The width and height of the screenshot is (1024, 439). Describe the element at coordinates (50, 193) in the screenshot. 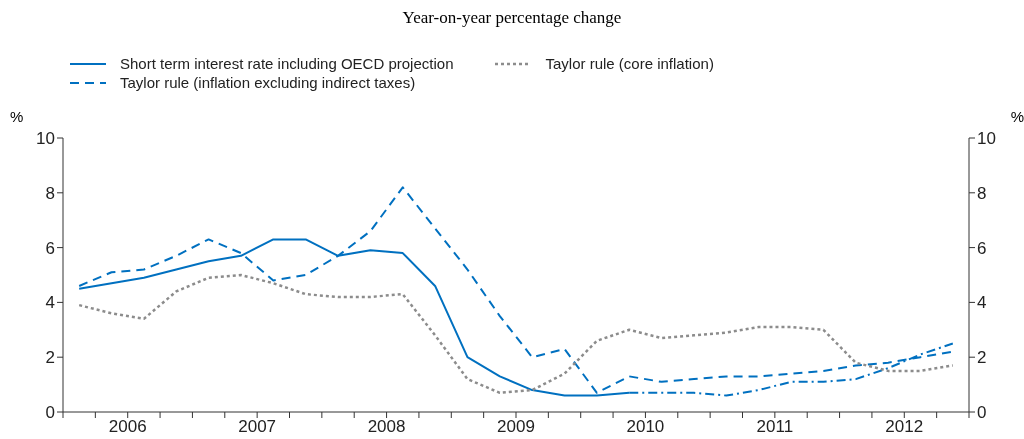

I see `y-tick-label: 8` at that location.